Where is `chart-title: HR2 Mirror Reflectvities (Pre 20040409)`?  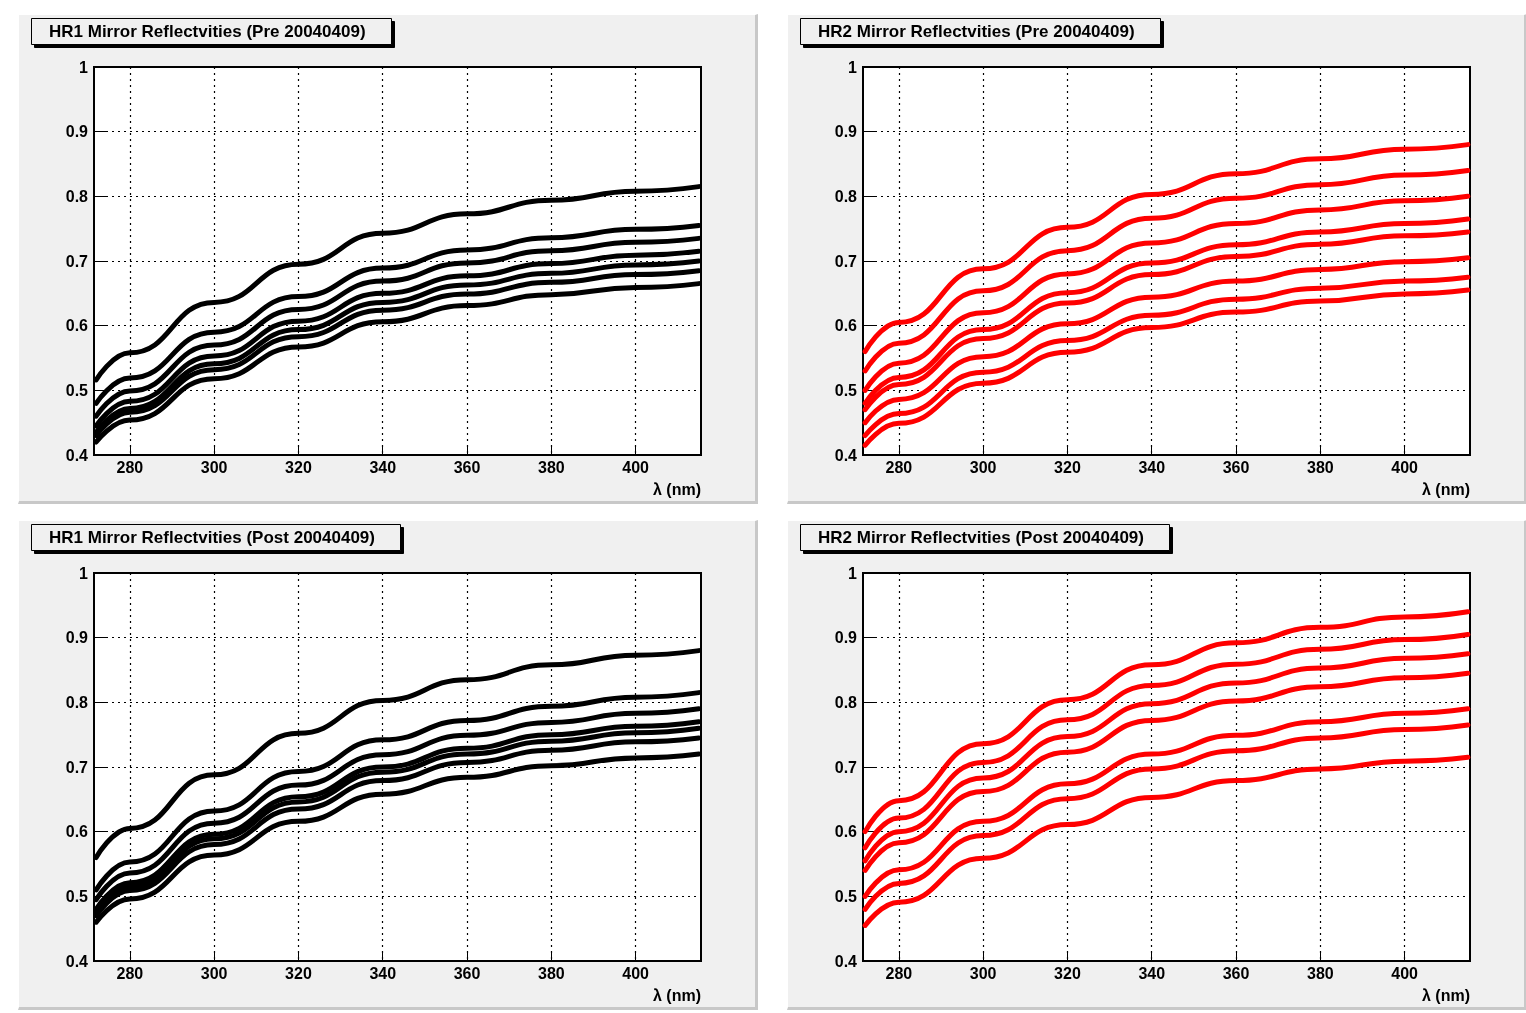
chart-title: HR2 Mirror Reflectvities (Pre 20040409) is located at coordinates (976, 31).